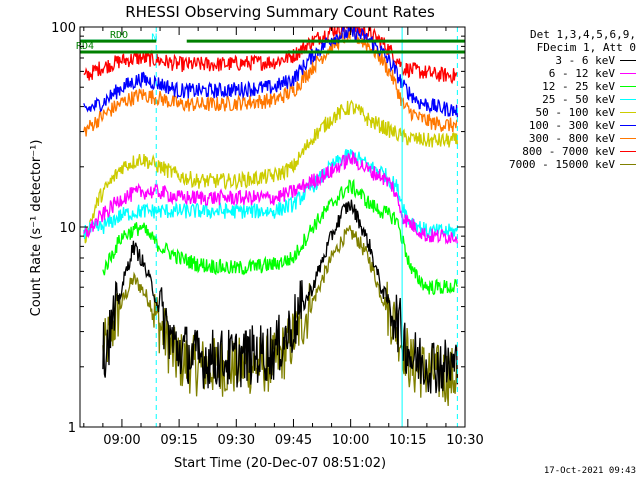  What do you see at coordinates (568, 151) in the screenshot?
I see `legend-entry-label: 800 - 7000 keV` at bounding box center [568, 151].